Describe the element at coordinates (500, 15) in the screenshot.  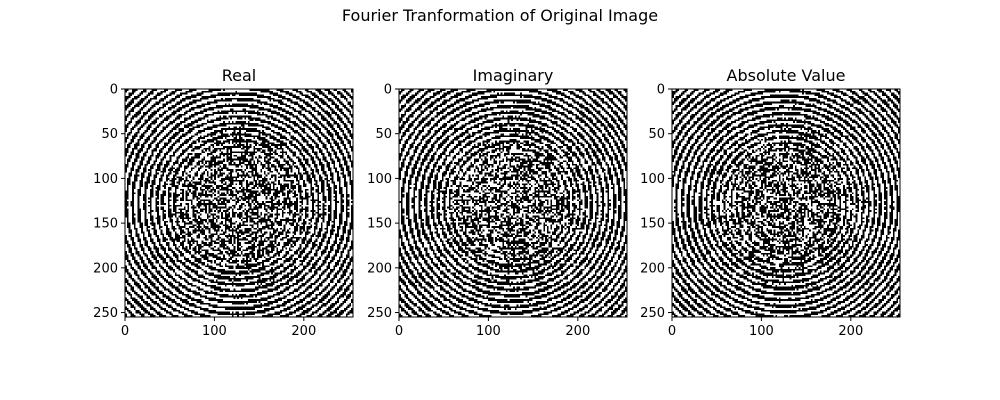
I see `figure-title: Fourier Tranformation of Original Image` at that location.